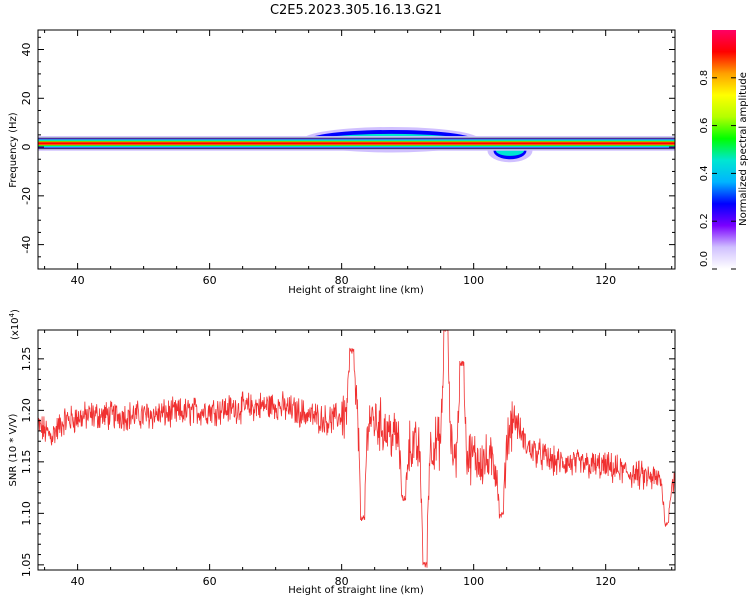 This screenshot has width=750, height=600. Describe the element at coordinates (26, 196) in the screenshot. I see `heat-ytick-label-1: -20` at that location.